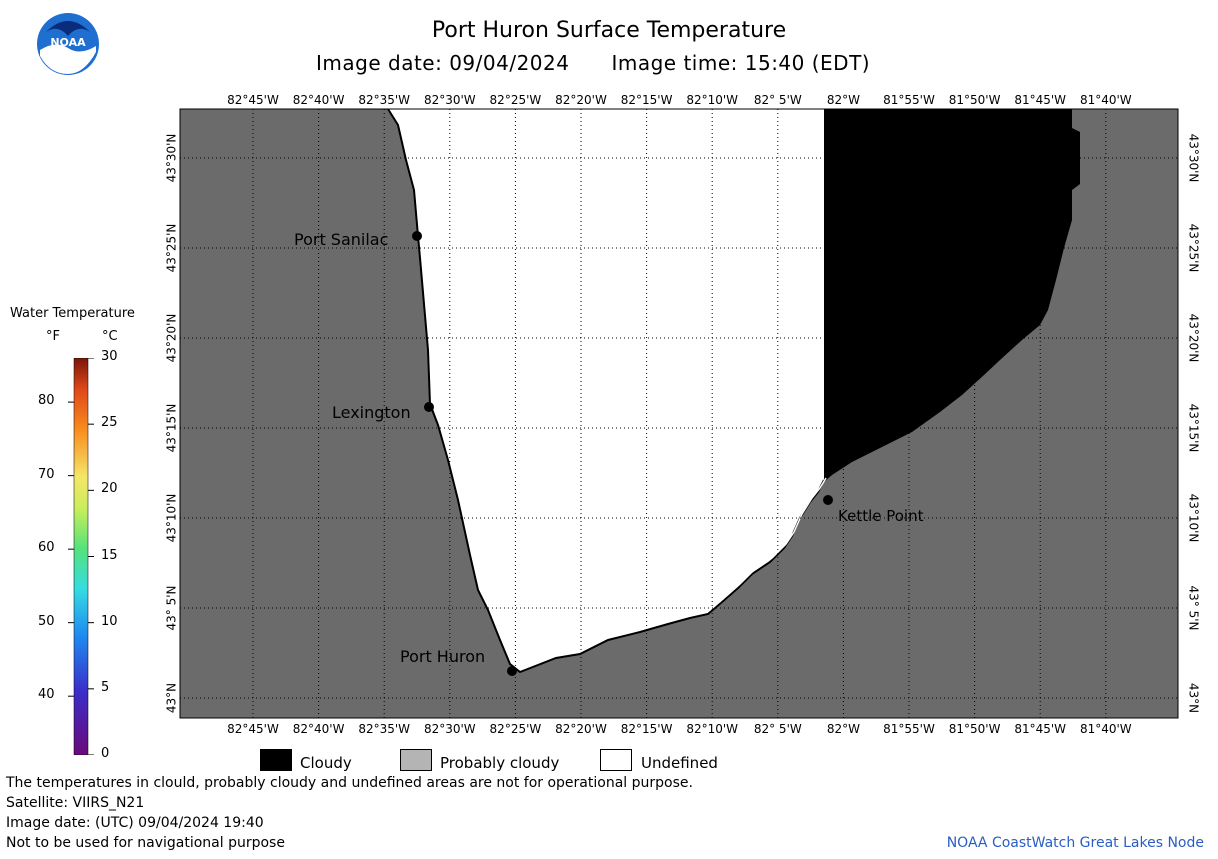 The height and width of the screenshot is (859, 1218). Describe the element at coordinates (828, 500) in the screenshot. I see `marker-kettle-point` at that location.